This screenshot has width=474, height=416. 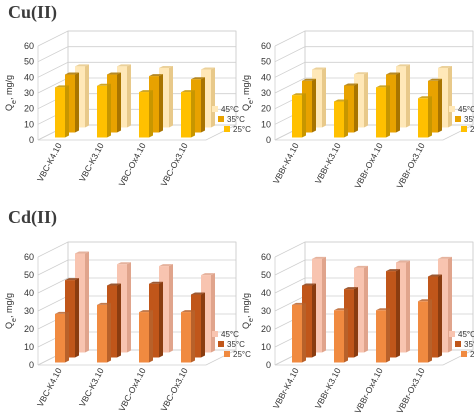 What do you see at coordinates (49, 387) in the screenshot?
I see `x-tick-label: VBC-K4.10` at bounding box center [49, 387].